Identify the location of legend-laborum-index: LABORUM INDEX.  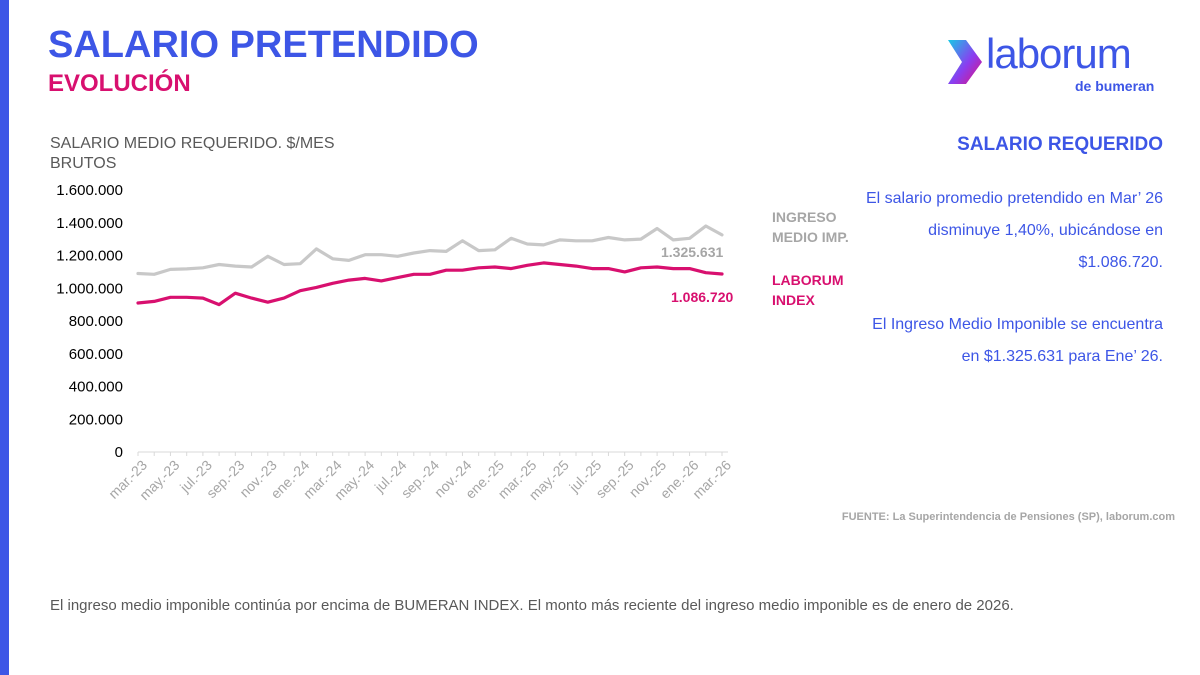
(808, 290).